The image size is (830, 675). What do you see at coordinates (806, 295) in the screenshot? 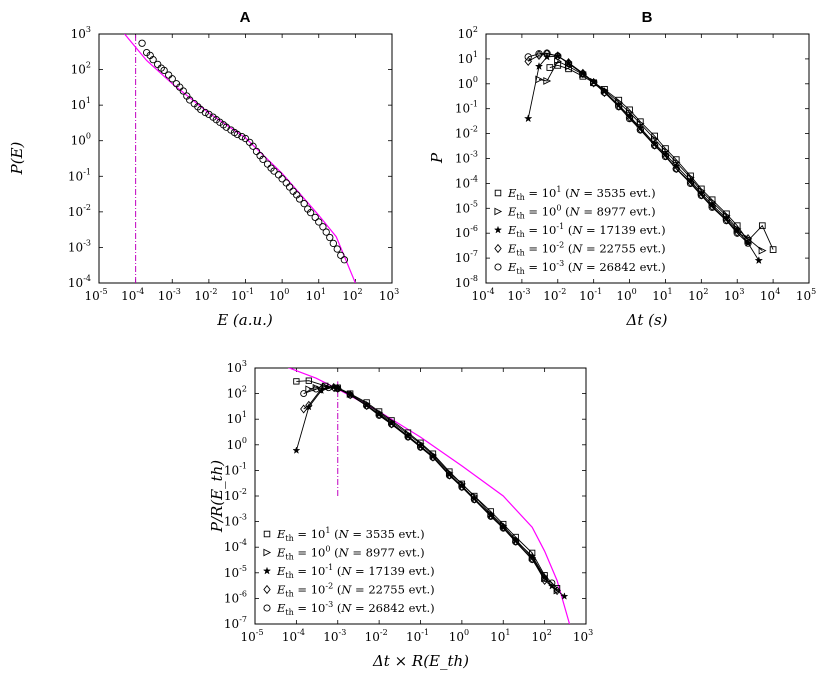
I see `x-tick-label: 10⁵` at bounding box center [806, 295].